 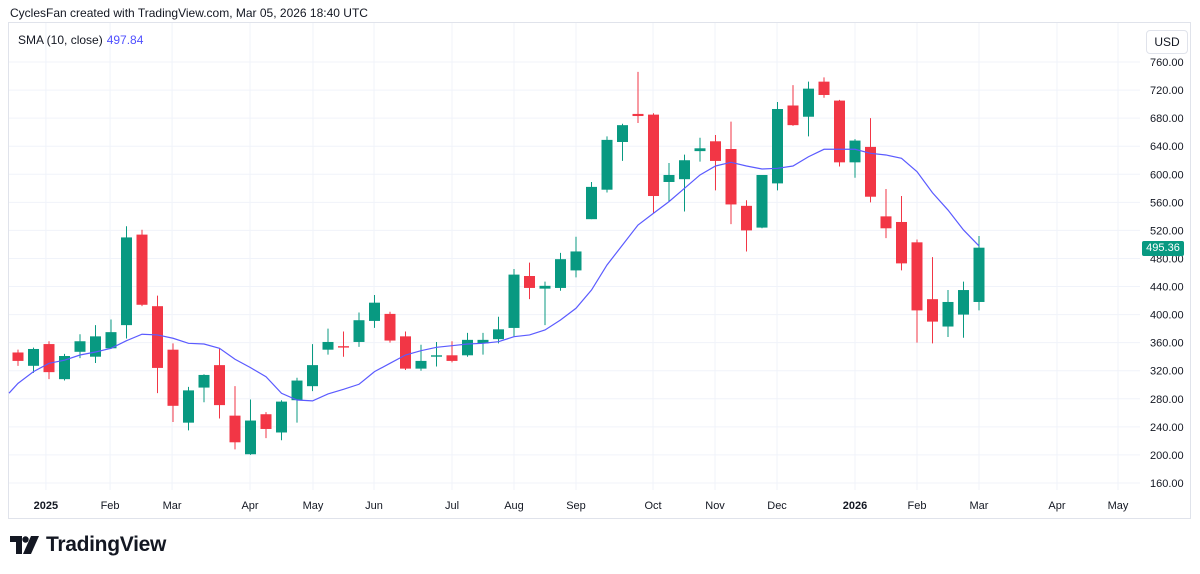 What do you see at coordinates (652, 506) in the screenshot?
I see `x-tick-label: Oct` at bounding box center [652, 506].